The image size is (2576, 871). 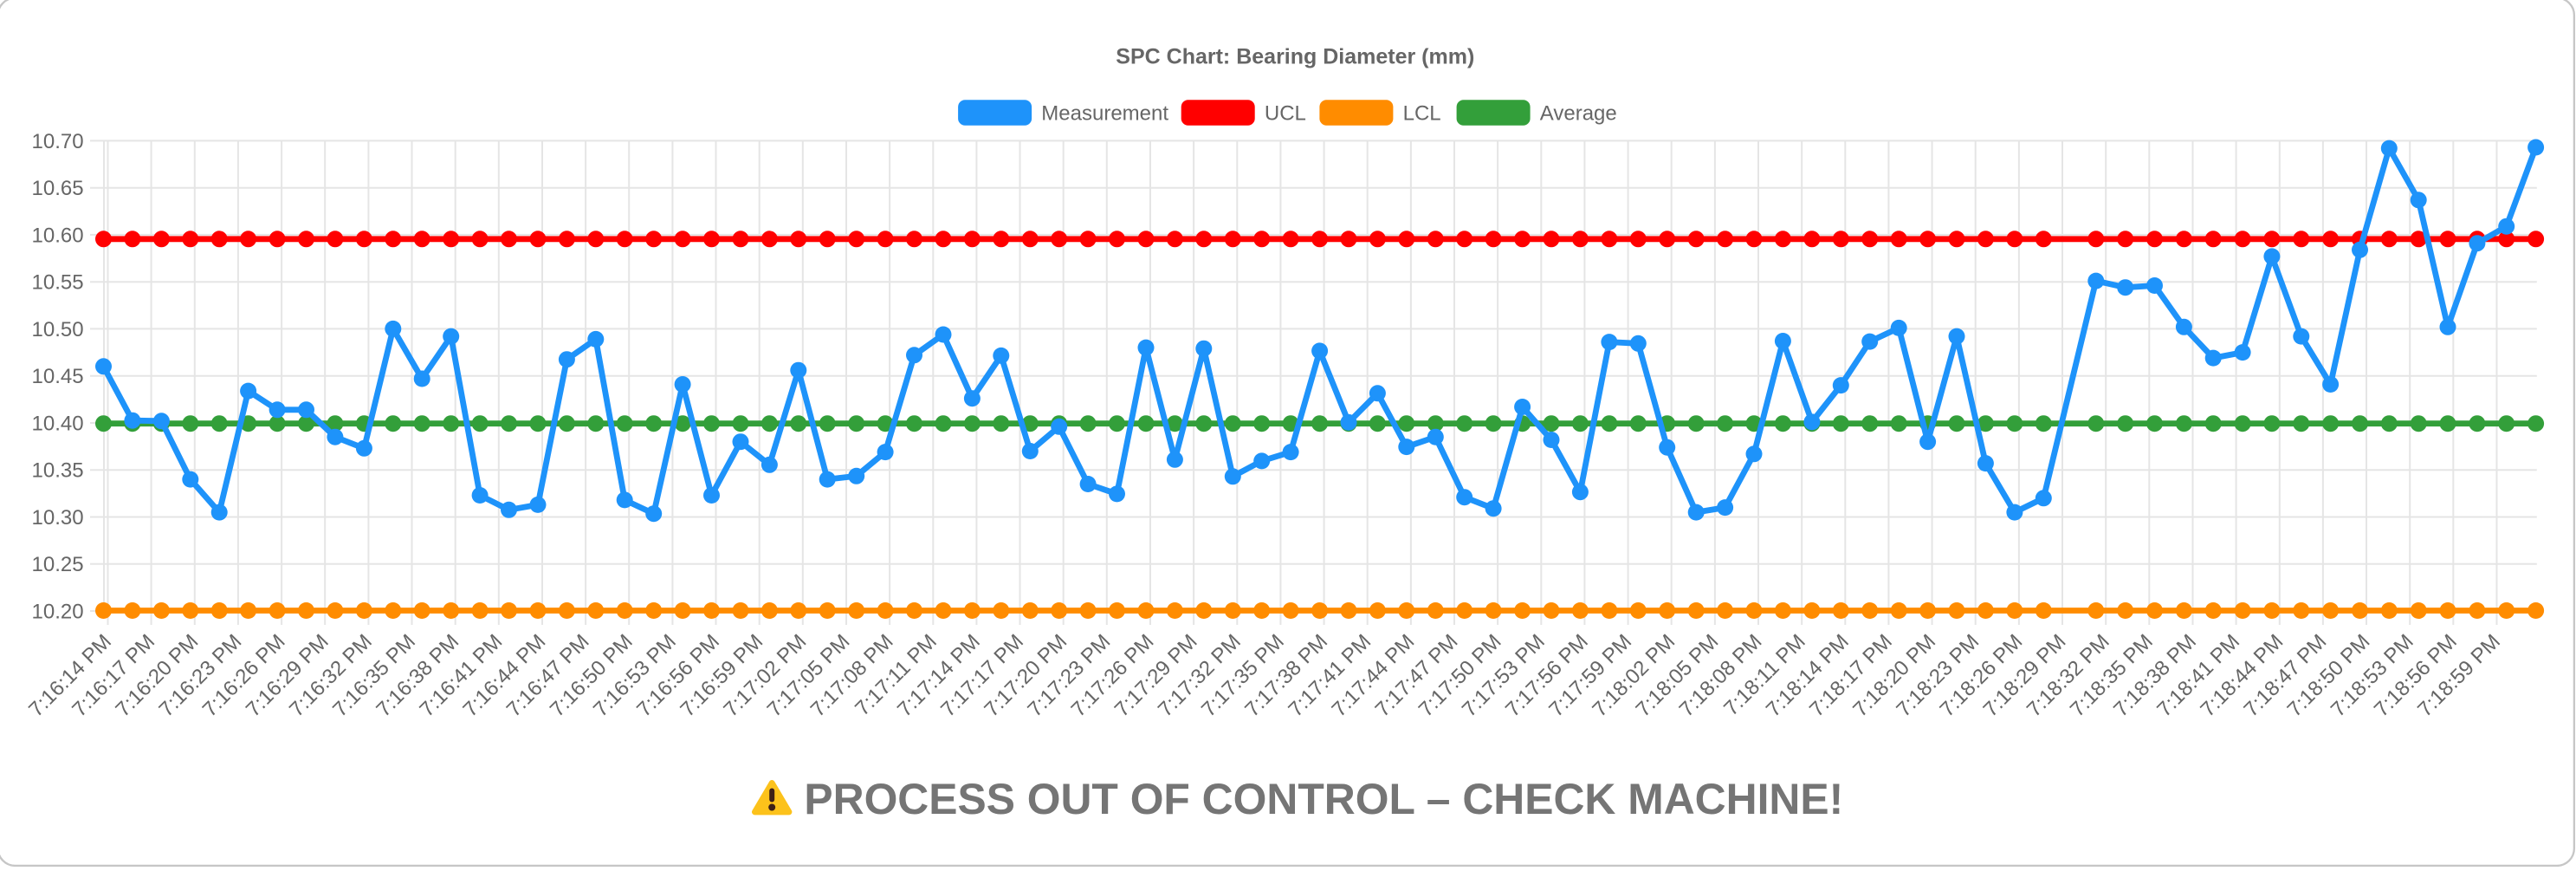 What do you see at coordinates (58, 141) in the screenshot?
I see `svg-text: 10.70` at bounding box center [58, 141].